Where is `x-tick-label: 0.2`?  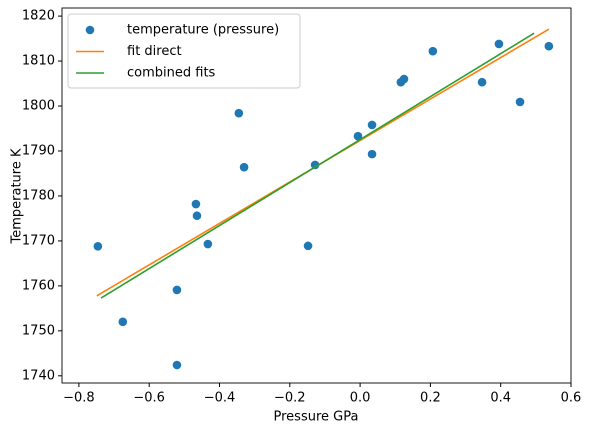 x-tick-label: 0.2 is located at coordinates (430, 398).